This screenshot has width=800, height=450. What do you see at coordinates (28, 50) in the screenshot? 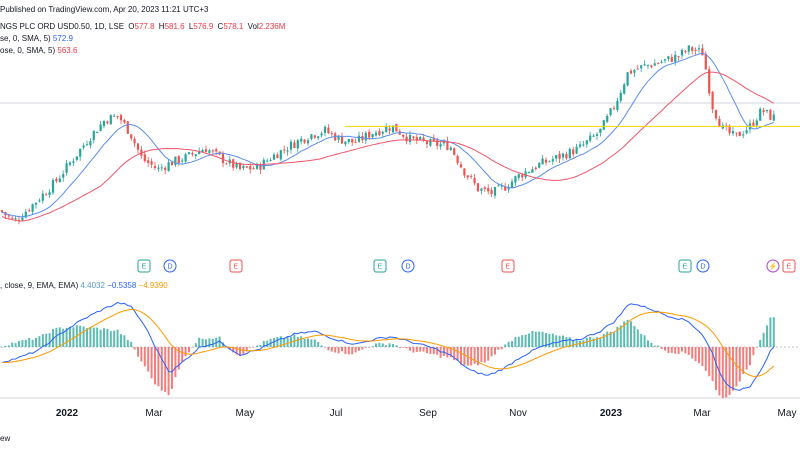
I see `sma-slow-label: ose, 0, SMA, 5)` at bounding box center [28, 50].